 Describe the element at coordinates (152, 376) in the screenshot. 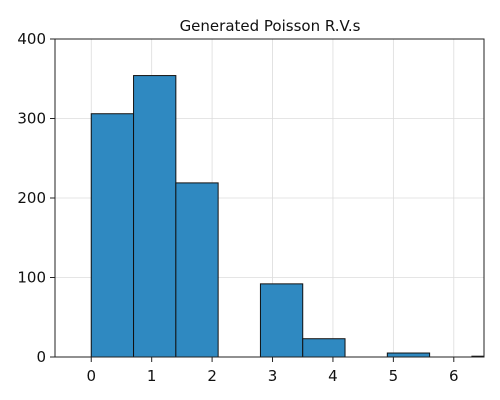

I see `x-tick-label-1: 1` at that location.